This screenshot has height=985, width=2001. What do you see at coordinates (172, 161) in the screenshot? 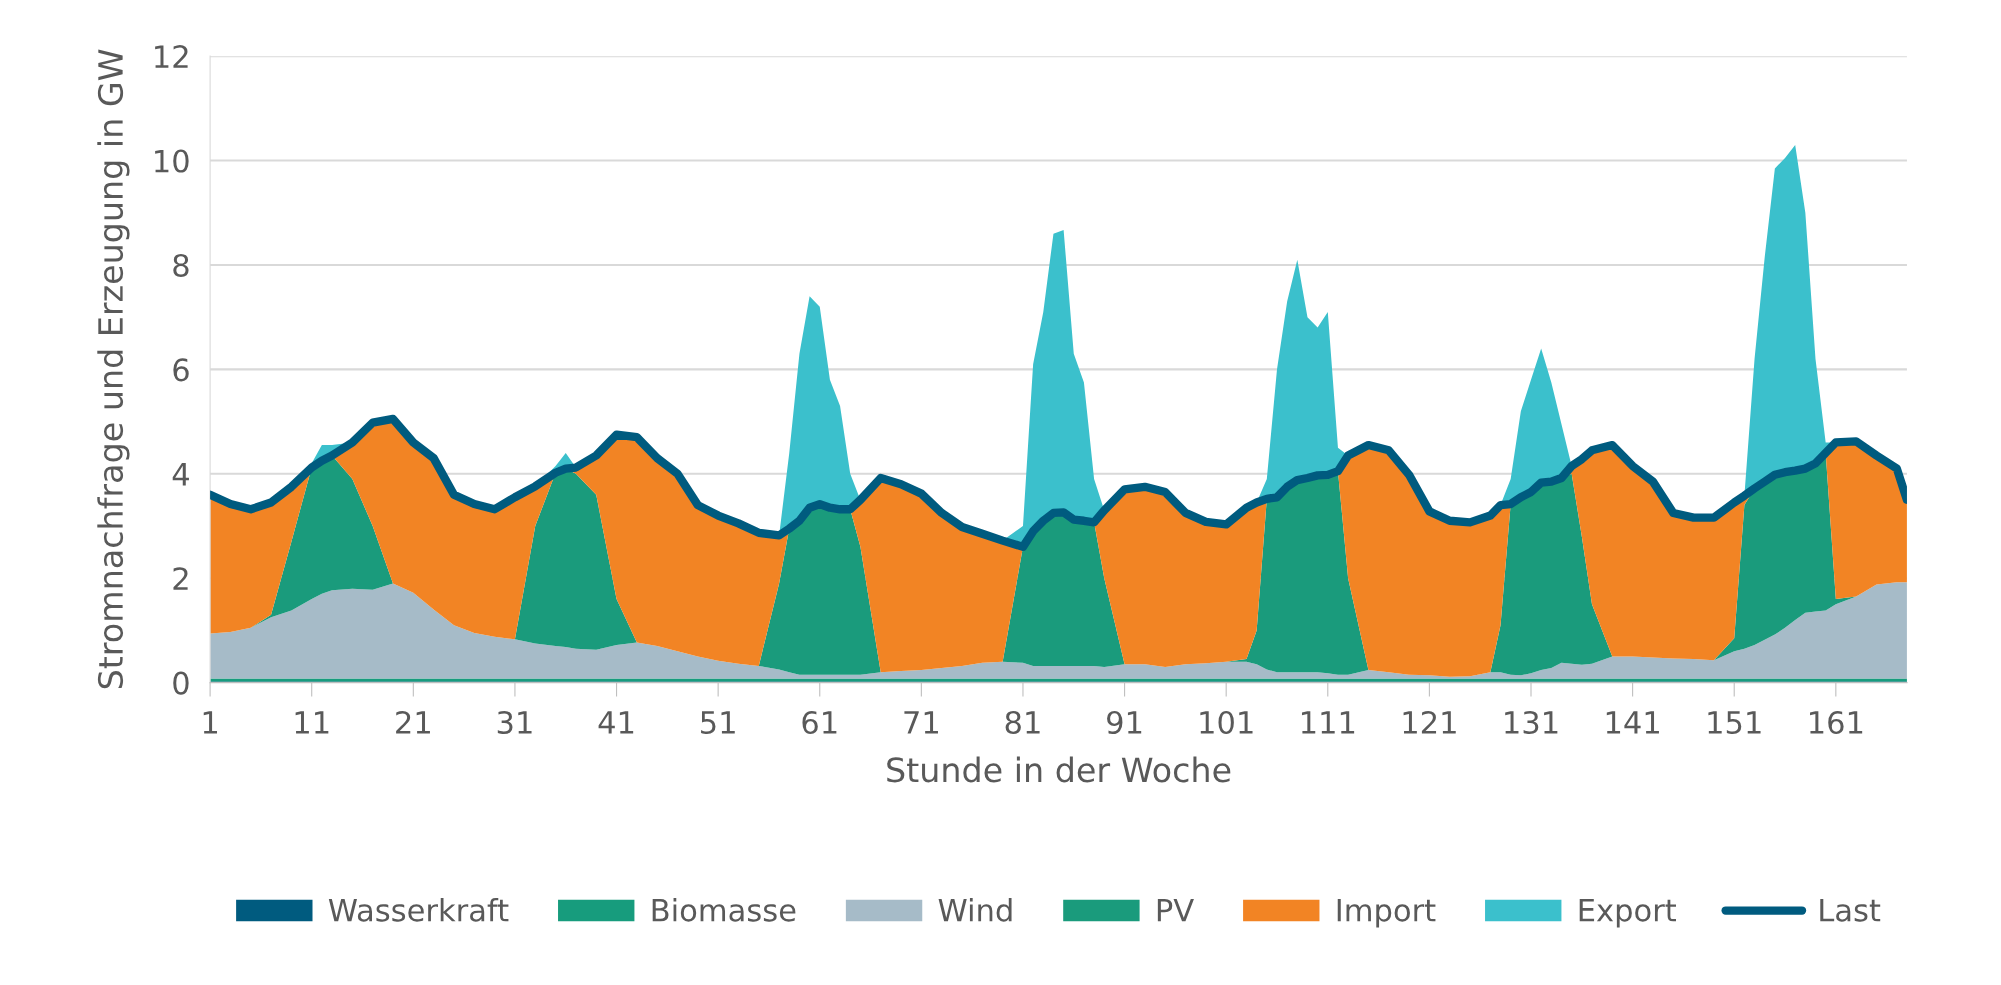
I see `y-tick-label: 10` at bounding box center [172, 161].